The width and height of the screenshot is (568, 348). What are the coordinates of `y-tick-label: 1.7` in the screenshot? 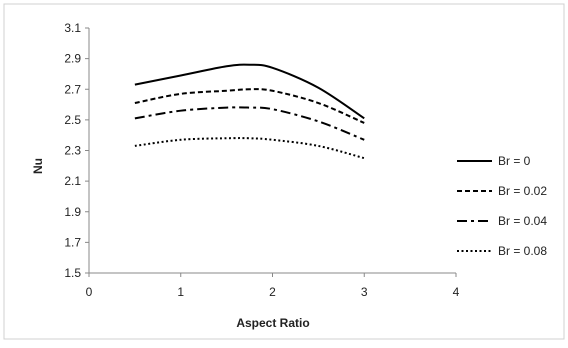 It's located at (72, 242).